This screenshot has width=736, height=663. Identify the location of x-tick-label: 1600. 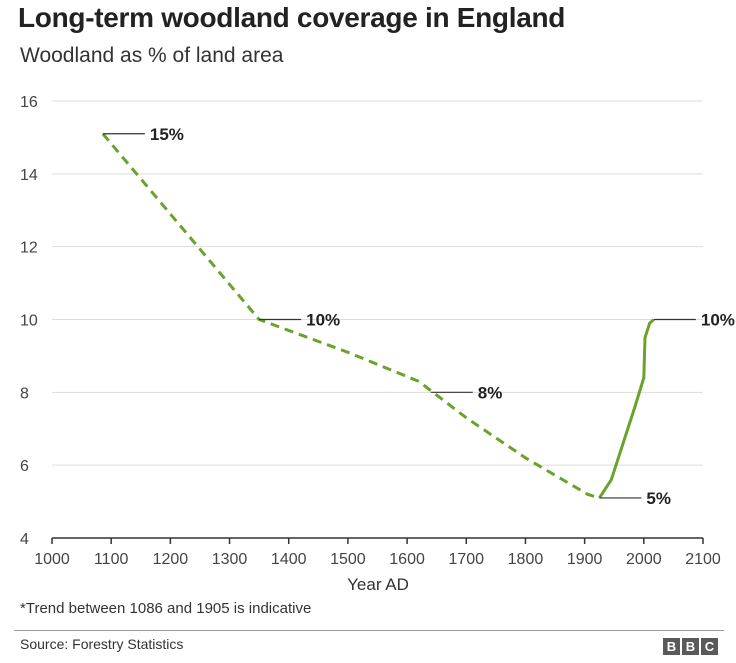
(407, 559).